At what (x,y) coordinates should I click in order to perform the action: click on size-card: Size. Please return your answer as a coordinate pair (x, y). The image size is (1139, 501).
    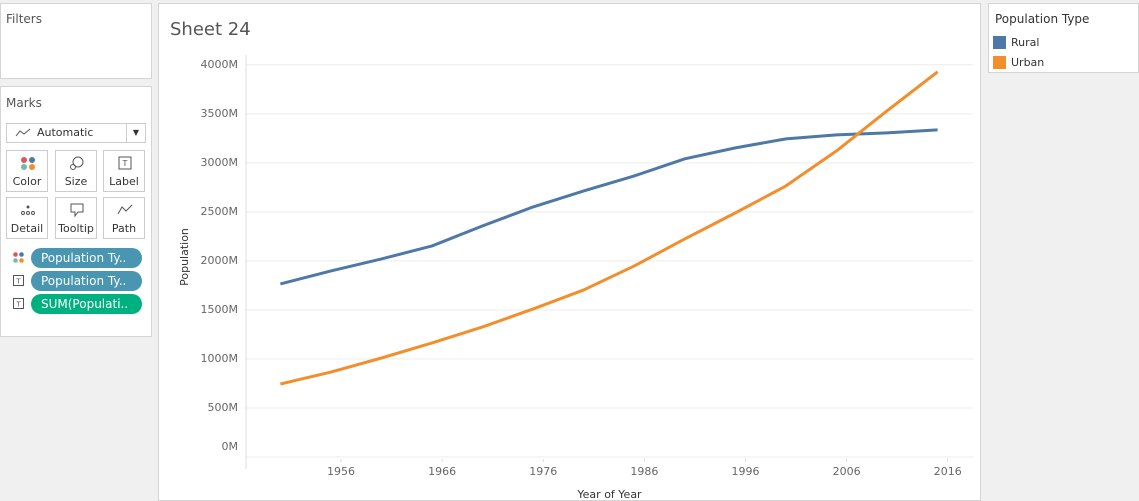
    Looking at the image, I should click on (76, 171).